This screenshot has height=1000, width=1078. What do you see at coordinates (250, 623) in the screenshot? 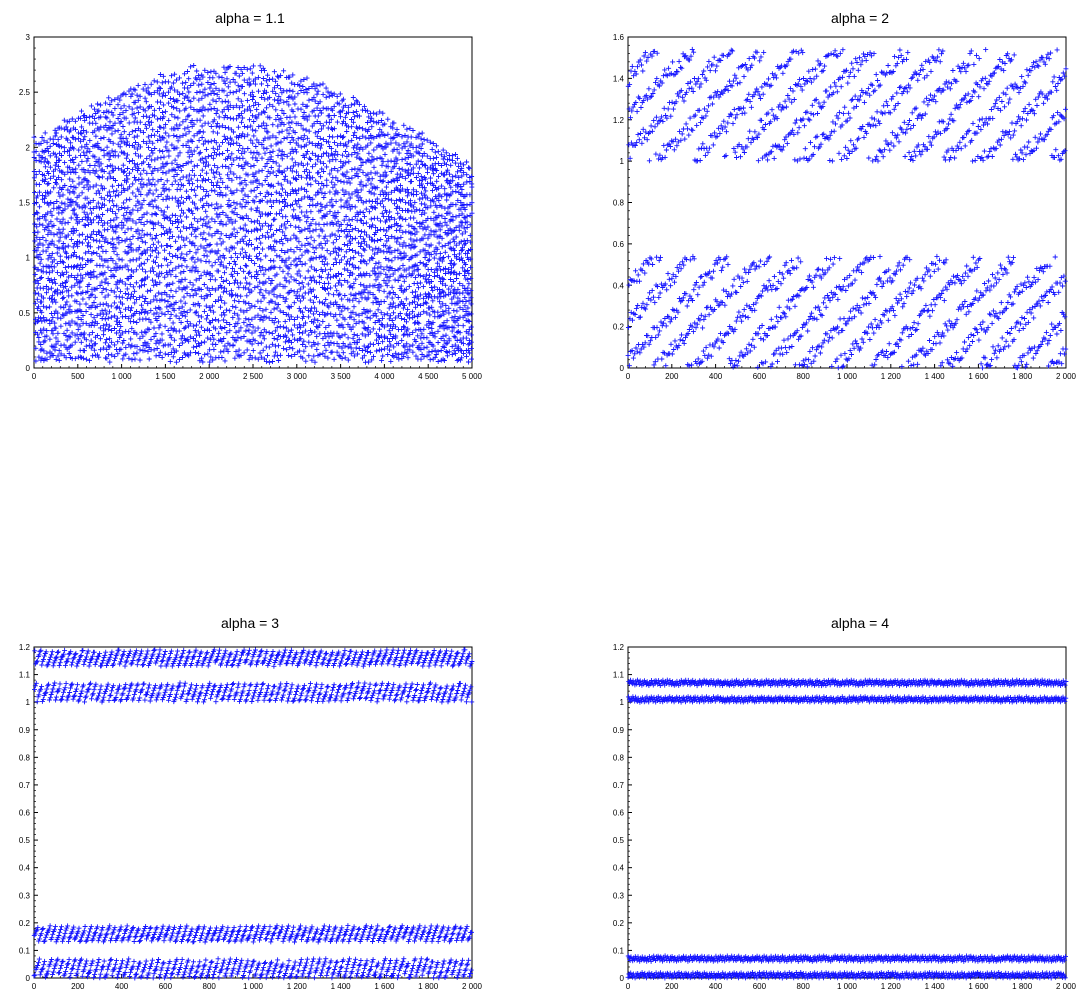
I see `chart-title: alpha = 3` at bounding box center [250, 623].